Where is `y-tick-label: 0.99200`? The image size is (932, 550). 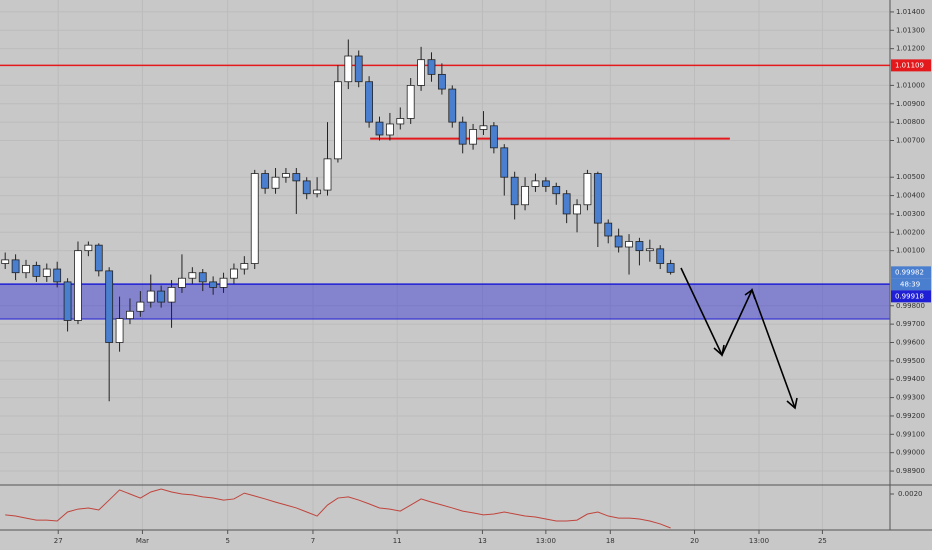 y-tick-label: 0.99200 is located at coordinates (910, 416).